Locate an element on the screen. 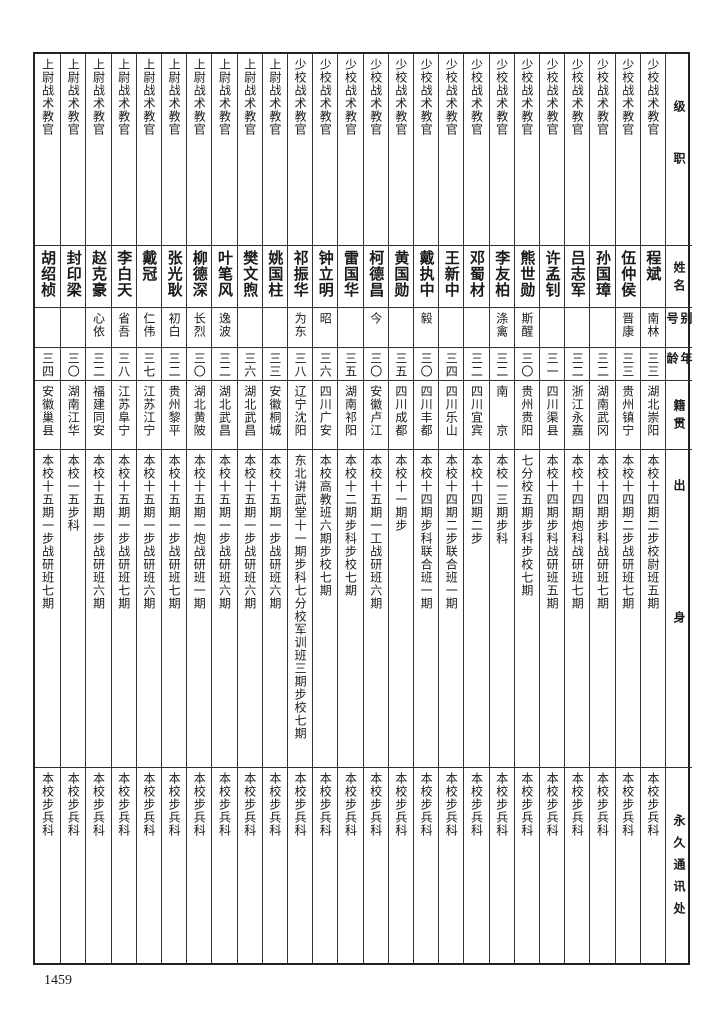  cell-native: 安徽巢县 is located at coordinates (48, 414).